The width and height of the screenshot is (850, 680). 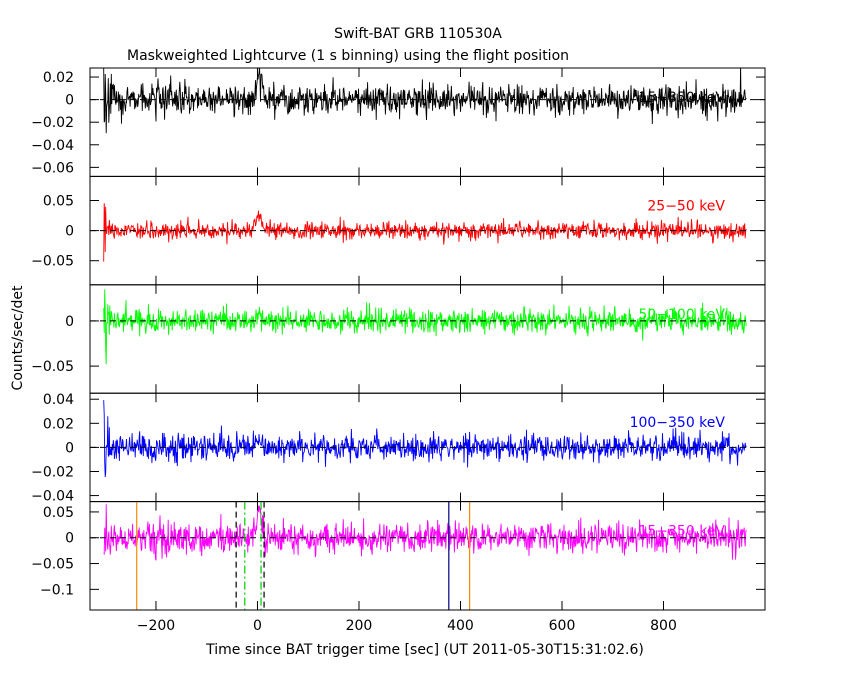 What do you see at coordinates (18, 337) in the screenshot?
I see `y-axis-label: Counts/sec/det` at bounding box center [18, 337].